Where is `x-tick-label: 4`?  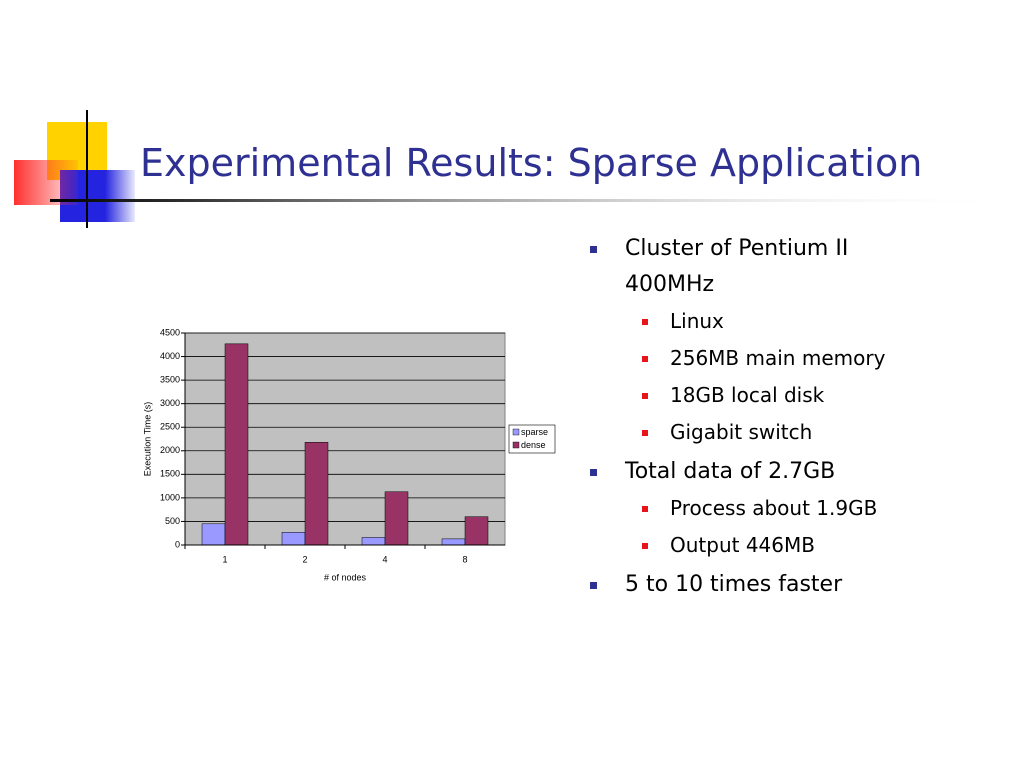
x-tick-label: 4 is located at coordinates (384, 559).